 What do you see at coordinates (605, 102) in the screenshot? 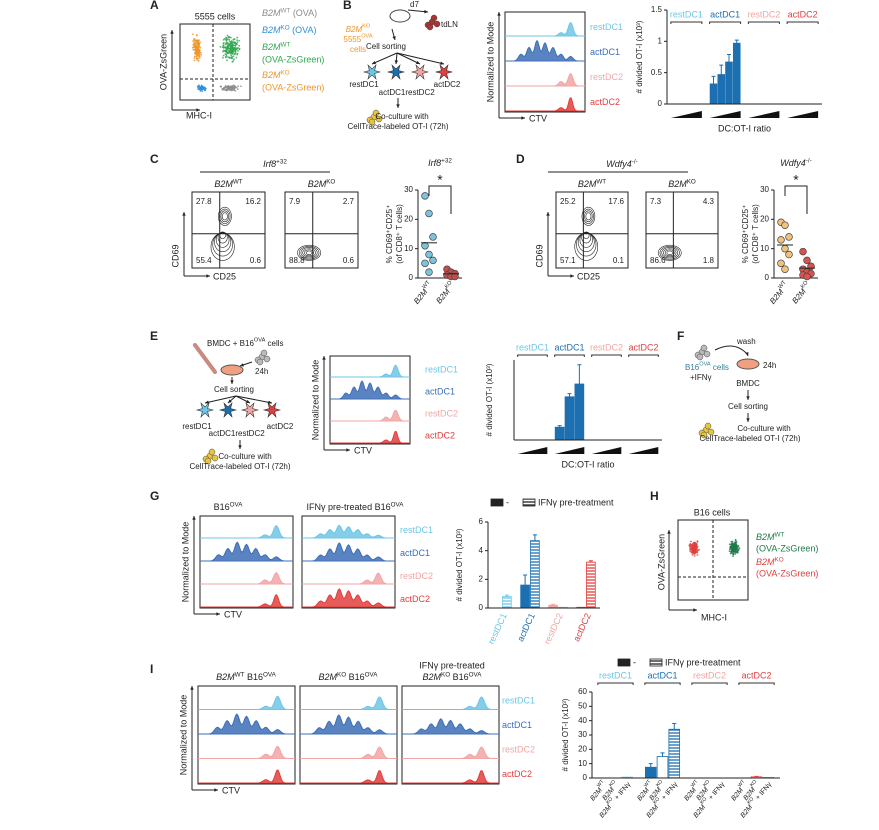
I see `histogram-label: actDC2` at bounding box center [605, 102].